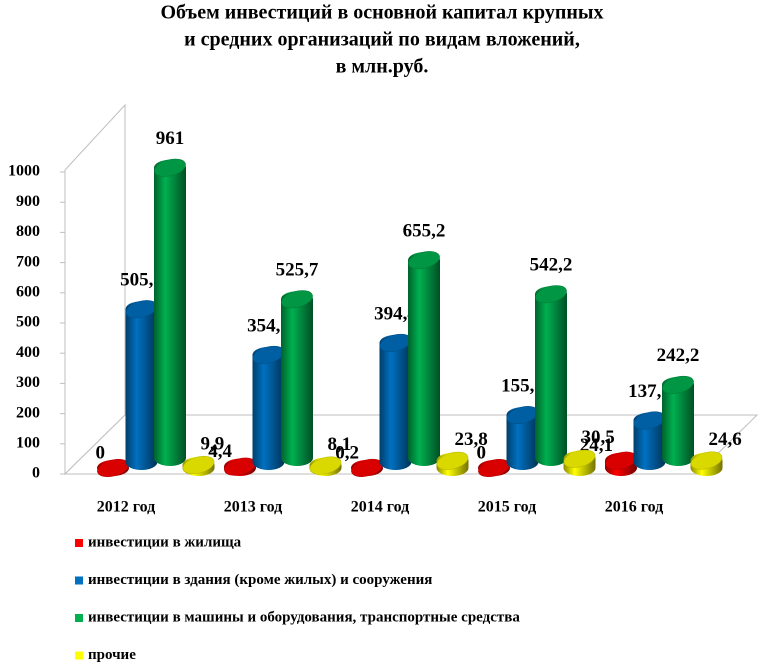 The height and width of the screenshot is (670, 764). I want to click on chart-title: и средних организаций по видам вложений,, so click(382, 40).